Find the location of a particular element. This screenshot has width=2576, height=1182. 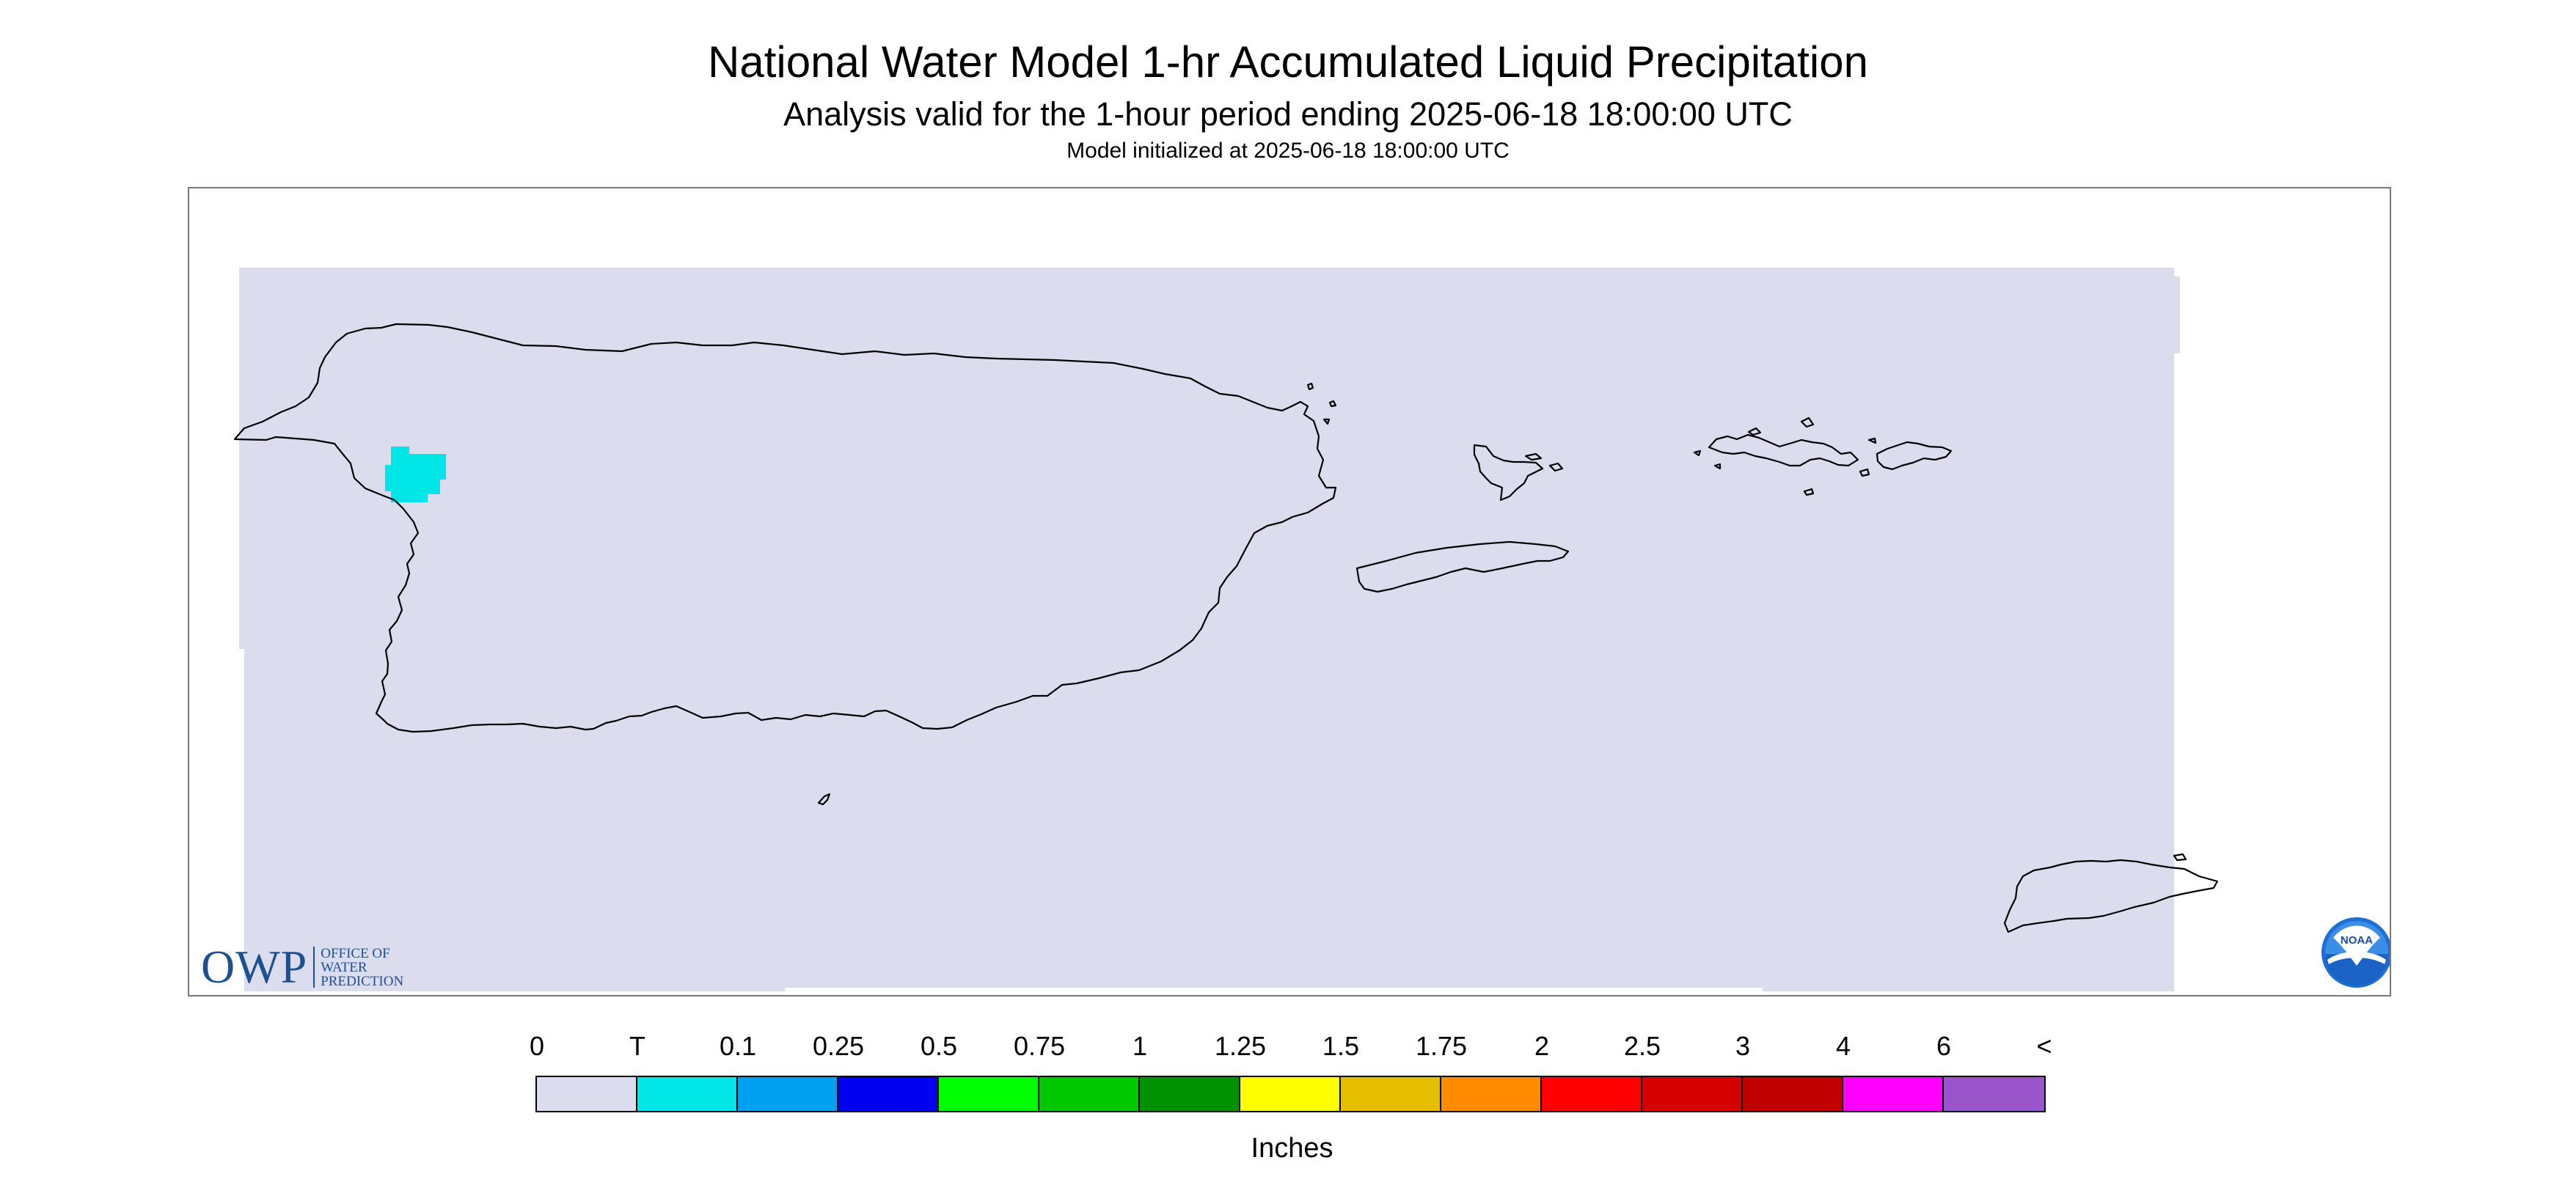

legend-label: 1 is located at coordinates (1140, 1046).